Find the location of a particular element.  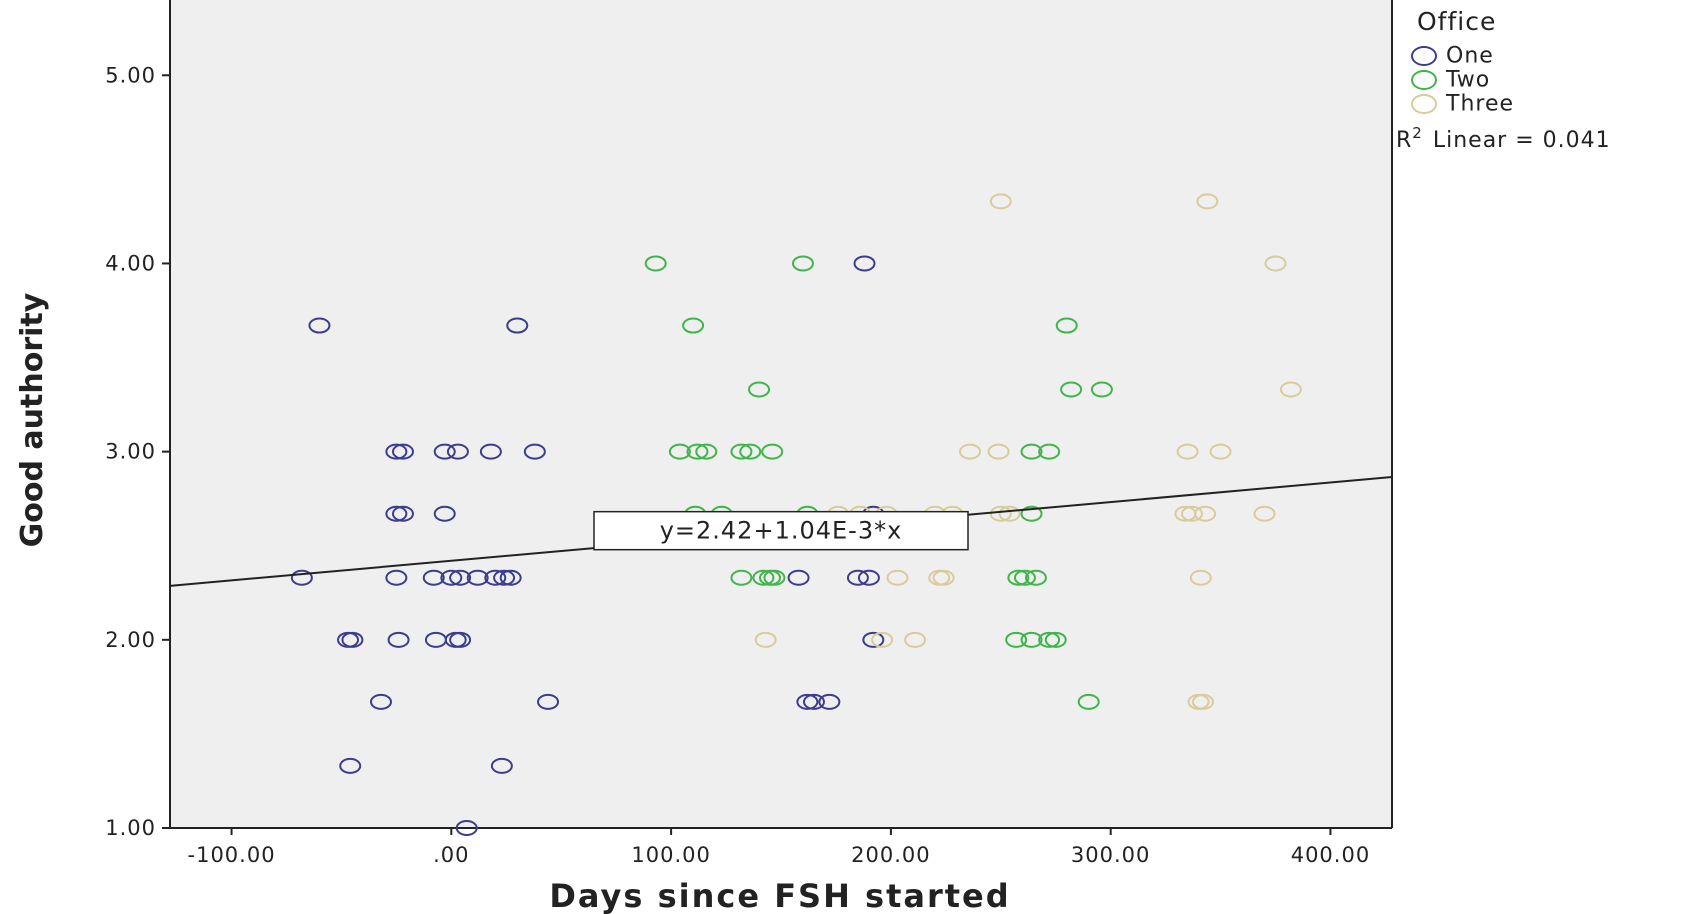

y-tick-label: 5.00 is located at coordinates (130, 75).